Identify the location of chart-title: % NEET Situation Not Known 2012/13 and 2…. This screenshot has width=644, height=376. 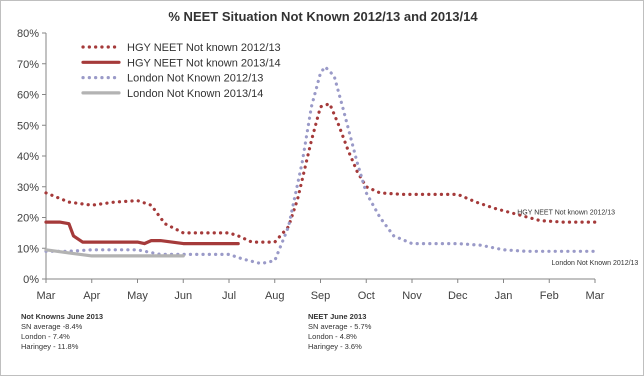
(323, 16).